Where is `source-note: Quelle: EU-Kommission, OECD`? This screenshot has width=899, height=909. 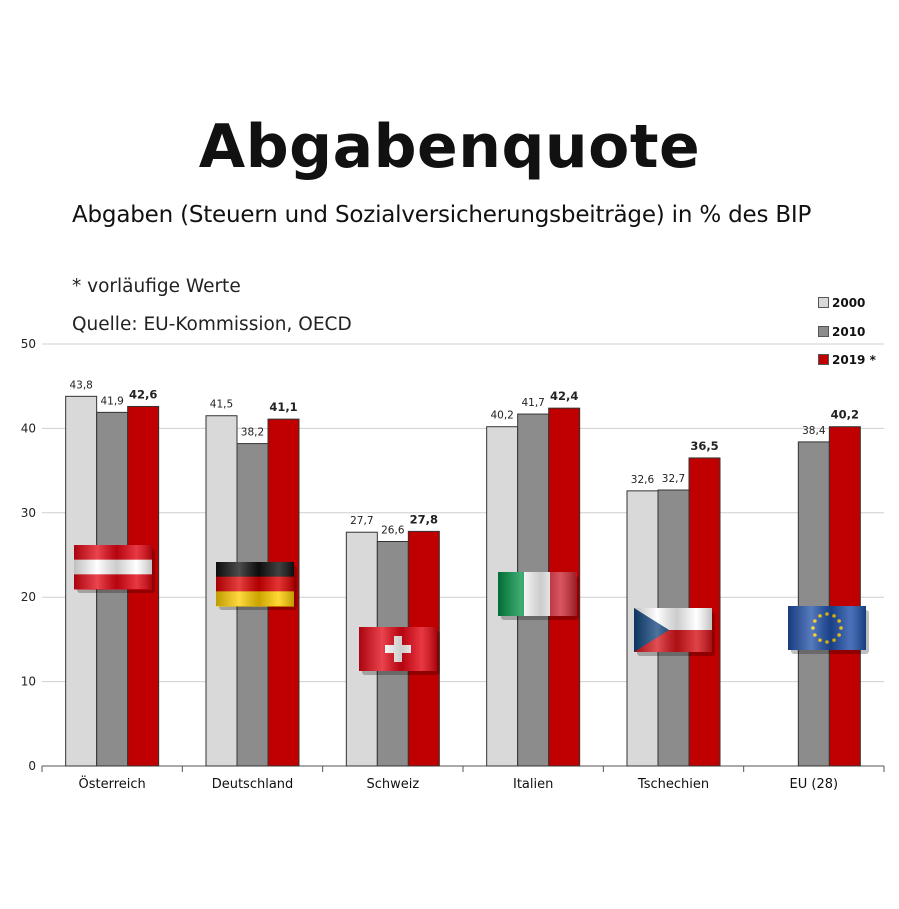 source-note: Quelle: EU-Kommission, OECD is located at coordinates (212, 324).